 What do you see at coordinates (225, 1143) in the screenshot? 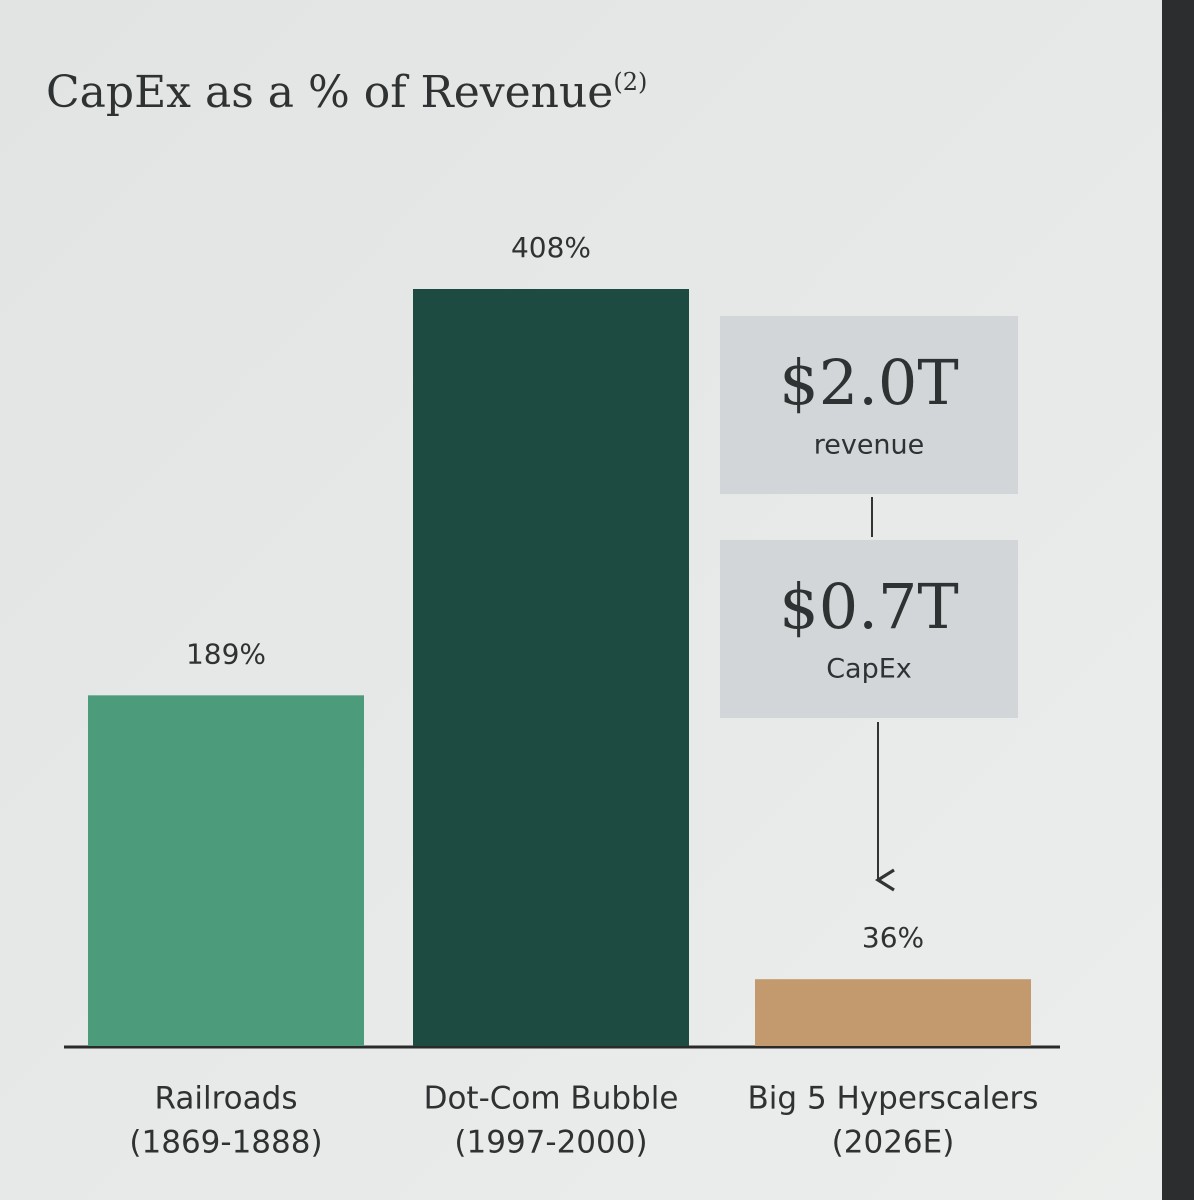
I see `x-tick-label: (1869-1888)` at bounding box center [225, 1143].